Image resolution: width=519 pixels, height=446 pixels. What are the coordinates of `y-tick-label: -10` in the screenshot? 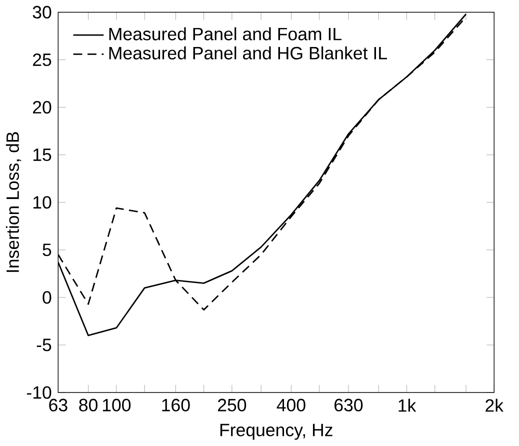 It's located at (39, 392).